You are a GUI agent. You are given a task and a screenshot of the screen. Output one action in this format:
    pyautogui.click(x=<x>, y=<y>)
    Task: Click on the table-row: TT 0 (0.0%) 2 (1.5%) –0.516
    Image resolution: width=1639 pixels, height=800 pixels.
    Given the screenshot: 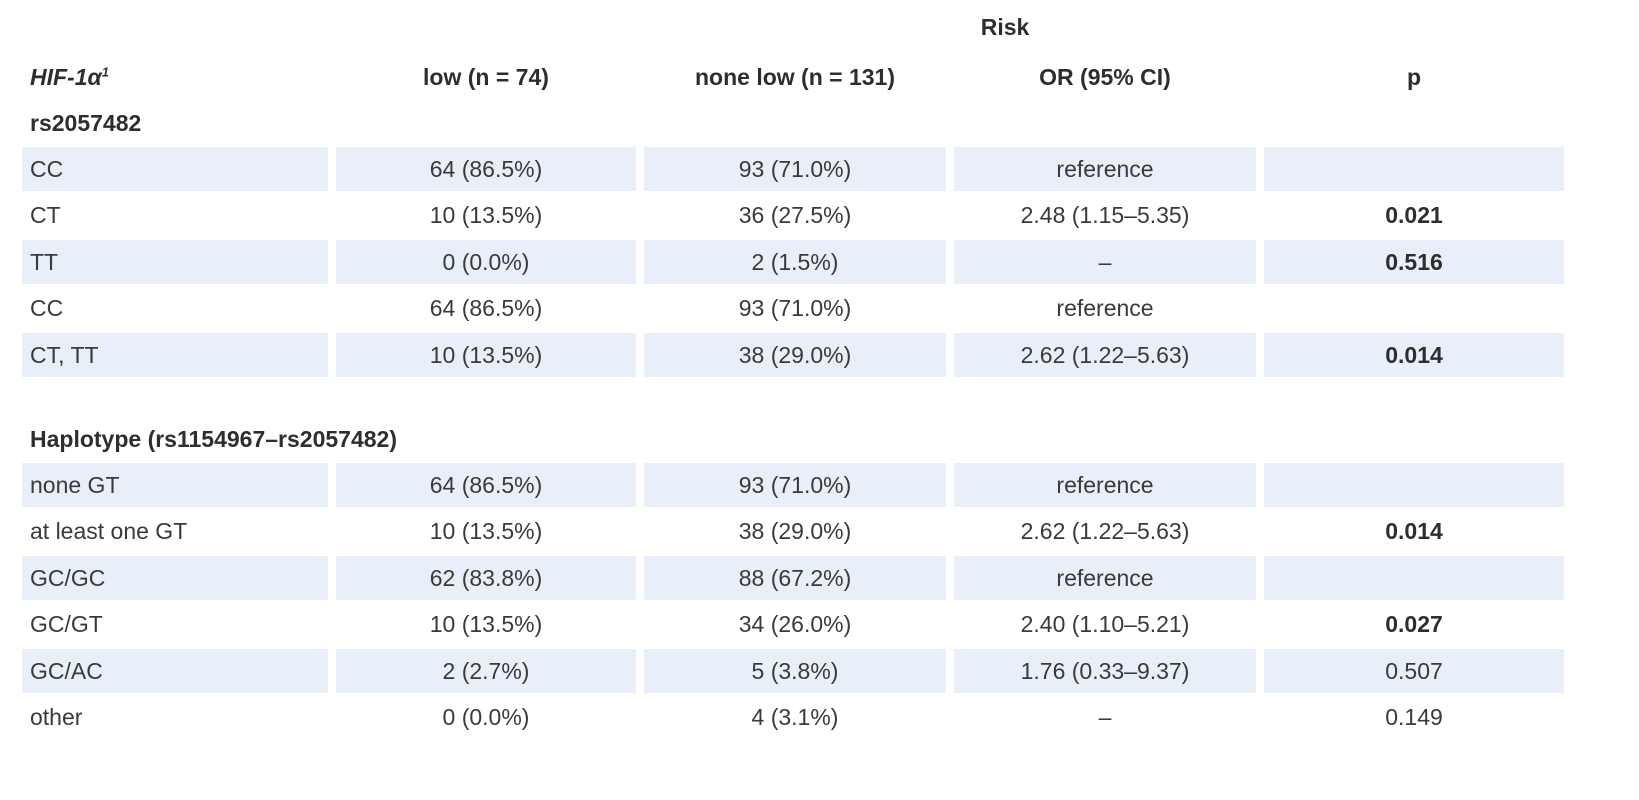 What is the action you would take?
    pyautogui.click(x=819, y=262)
    